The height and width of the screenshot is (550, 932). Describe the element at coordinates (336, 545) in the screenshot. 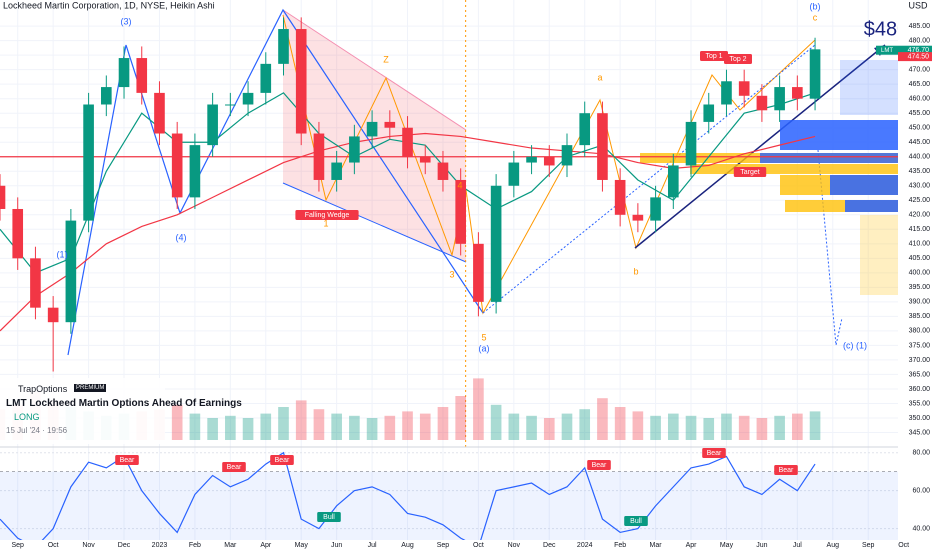

I see `x-tick-label: Jun` at that location.